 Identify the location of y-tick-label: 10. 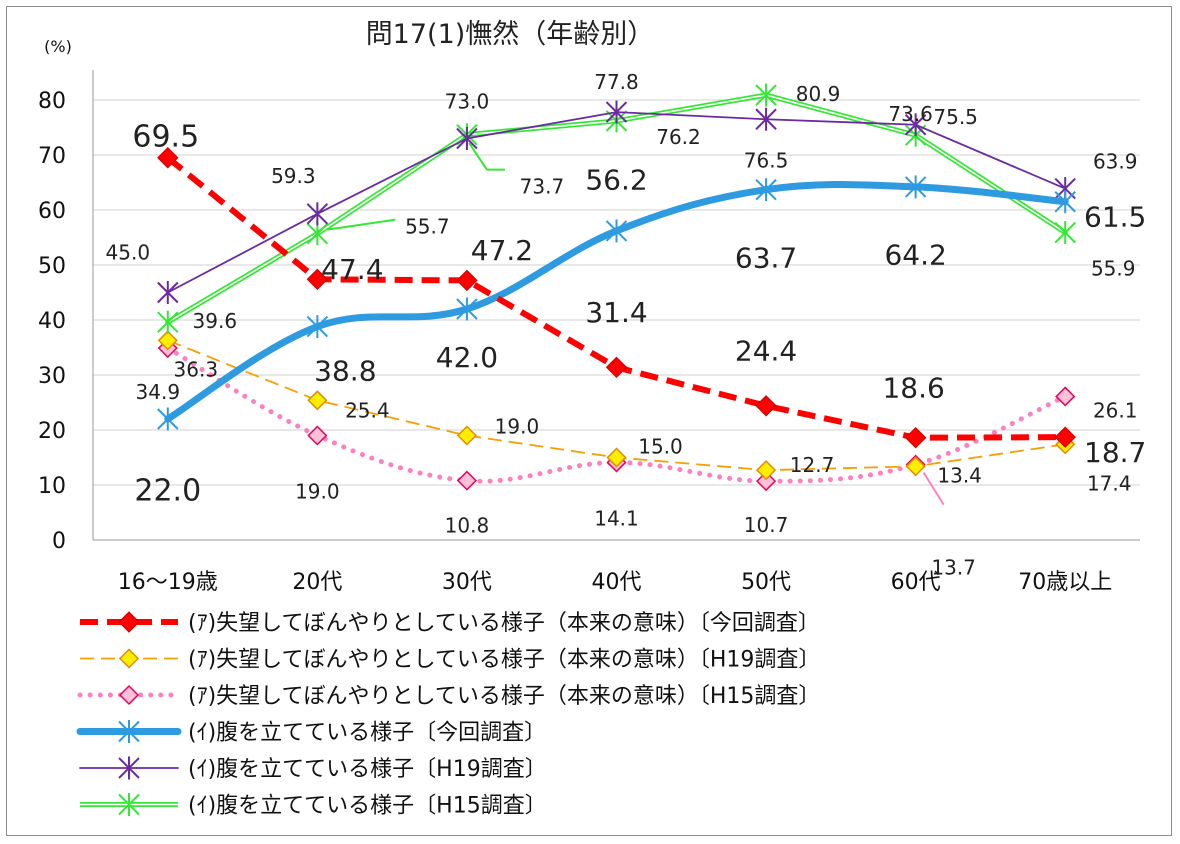
(52, 486).